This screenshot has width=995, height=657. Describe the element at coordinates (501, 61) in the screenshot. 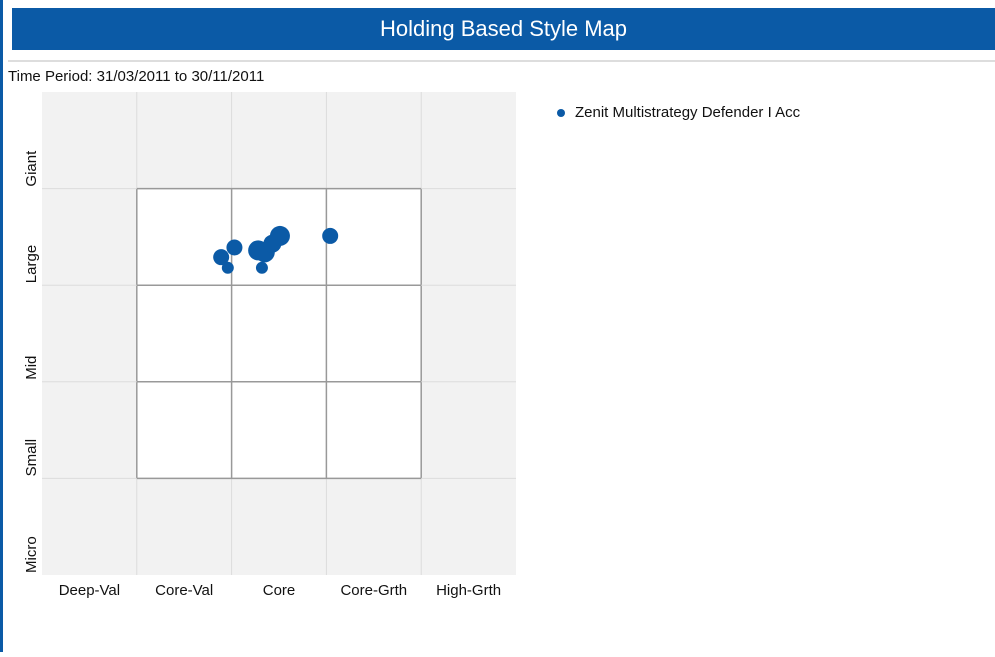

I see `divider` at that location.